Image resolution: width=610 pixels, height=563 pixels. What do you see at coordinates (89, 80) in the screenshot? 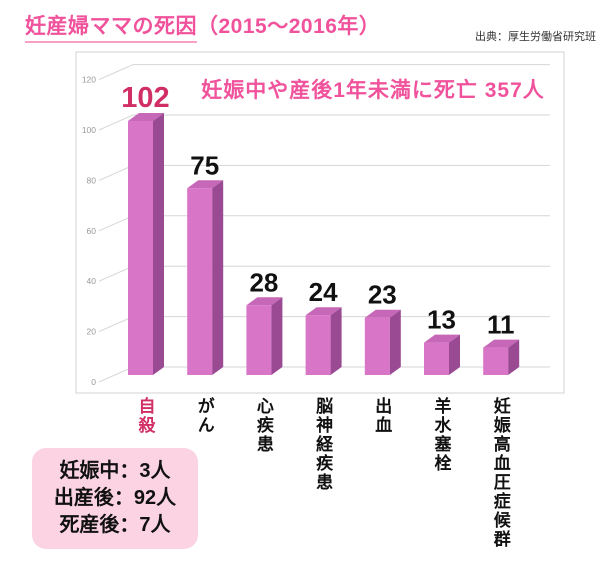
I see `y-tick-label: 120` at bounding box center [89, 80].